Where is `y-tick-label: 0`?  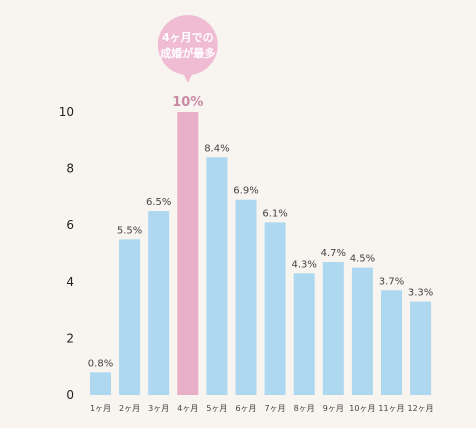
y-tick-label: 0 is located at coordinates (70, 395).